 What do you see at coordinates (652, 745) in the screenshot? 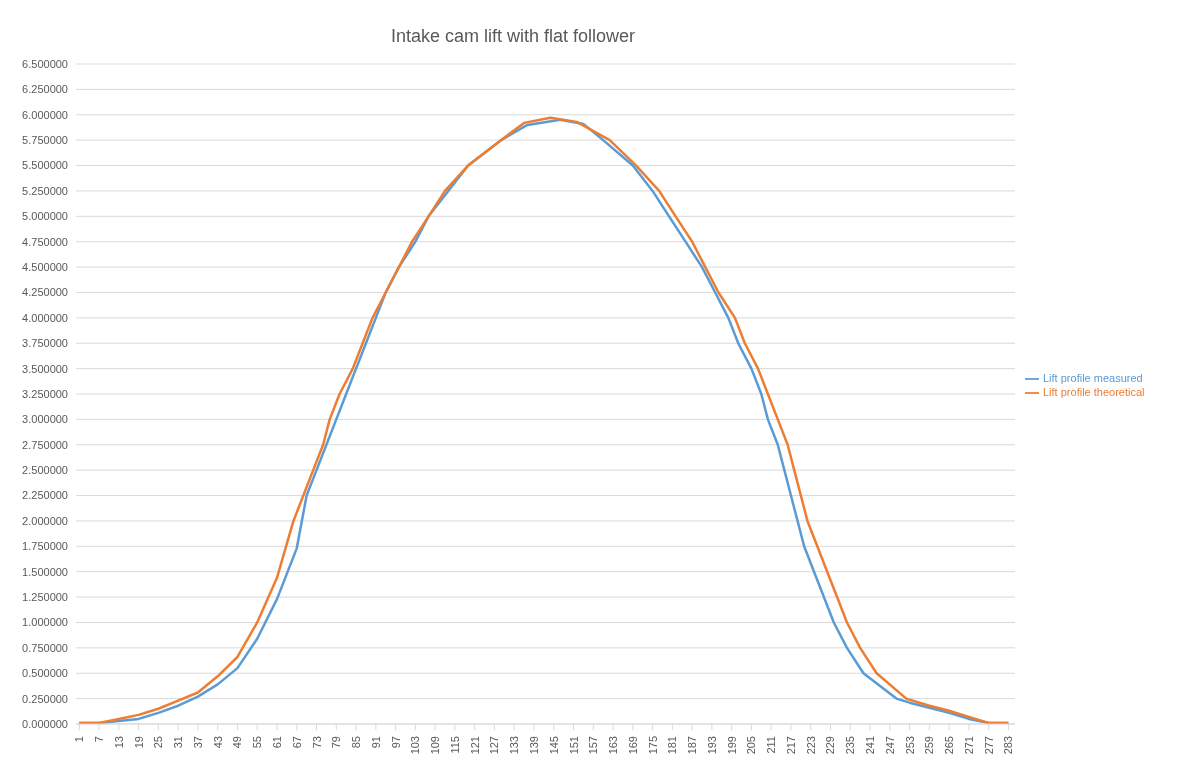
I see `x-tick-label: 175` at bounding box center [652, 745].